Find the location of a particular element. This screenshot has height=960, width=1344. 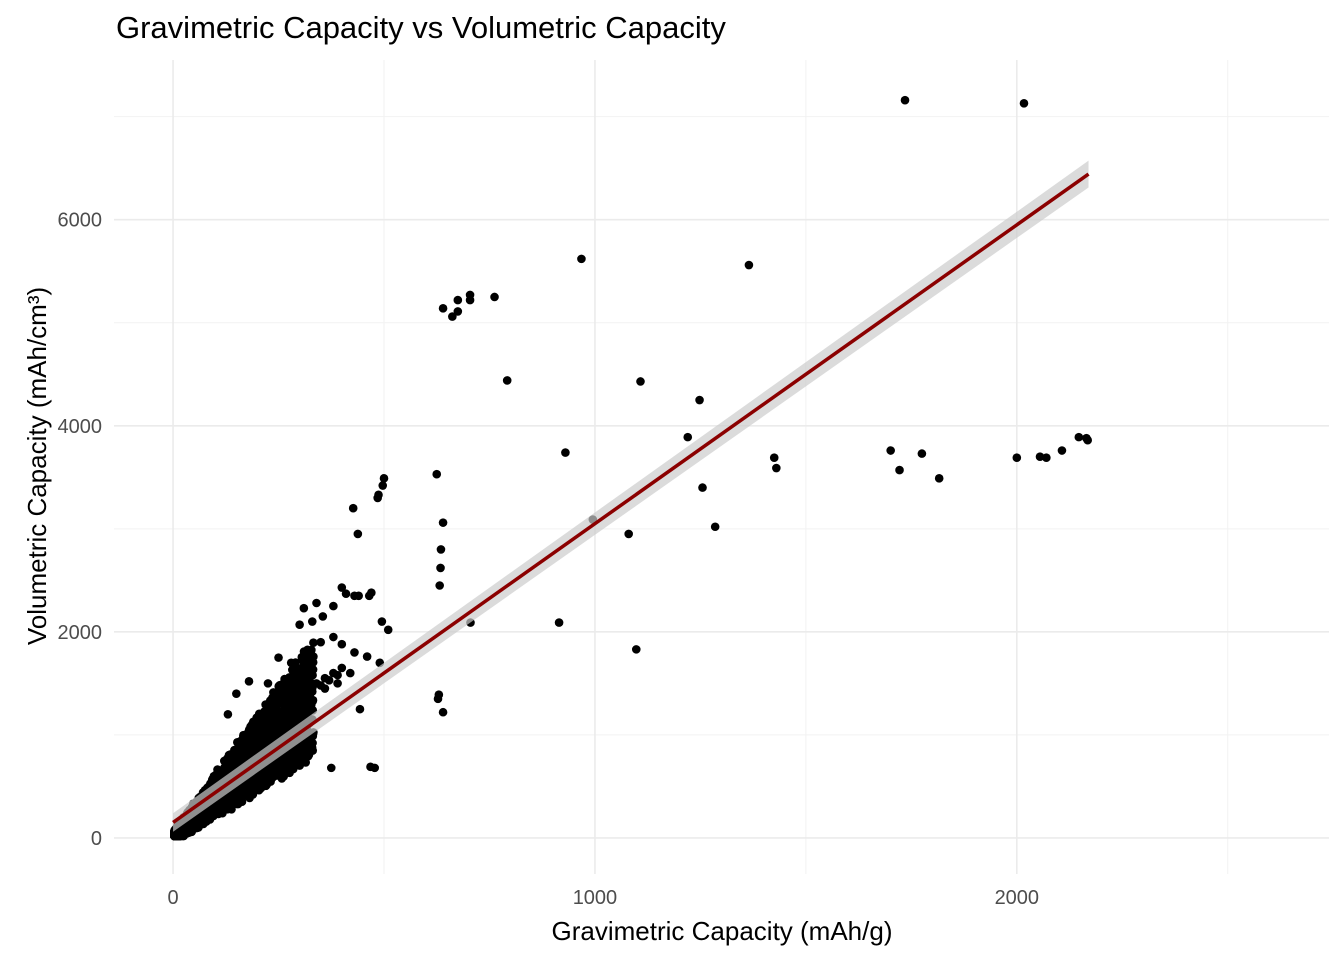

y-tick-label: 4000 is located at coordinates (80, 427).